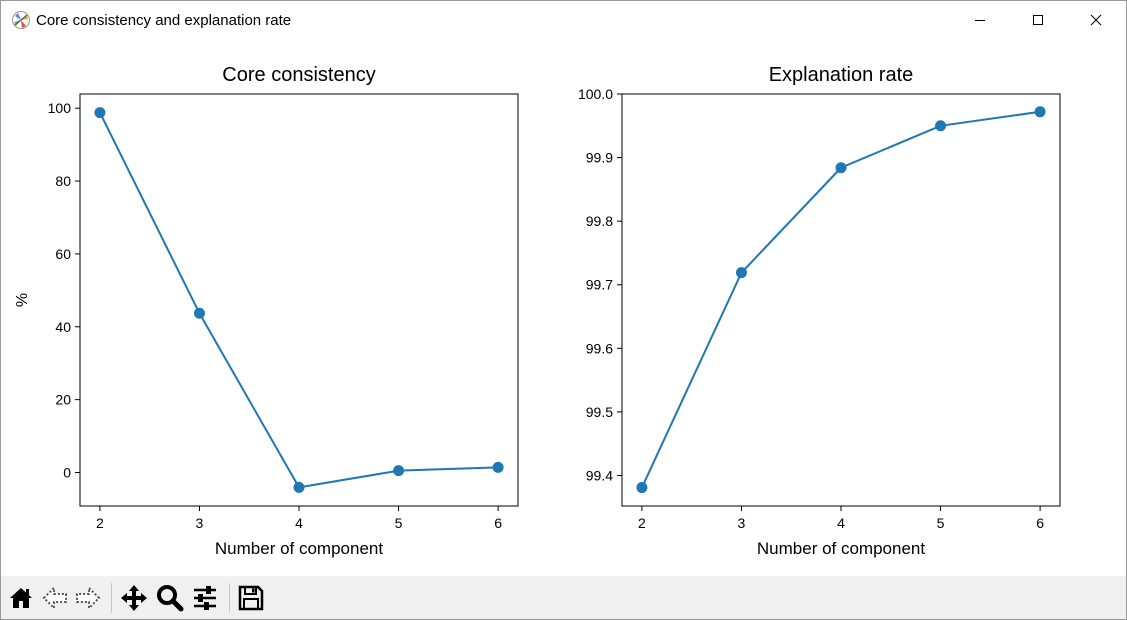 The height and width of the screenshot is (620, 1127). I want to click on forward-icon, so click(88, 598).